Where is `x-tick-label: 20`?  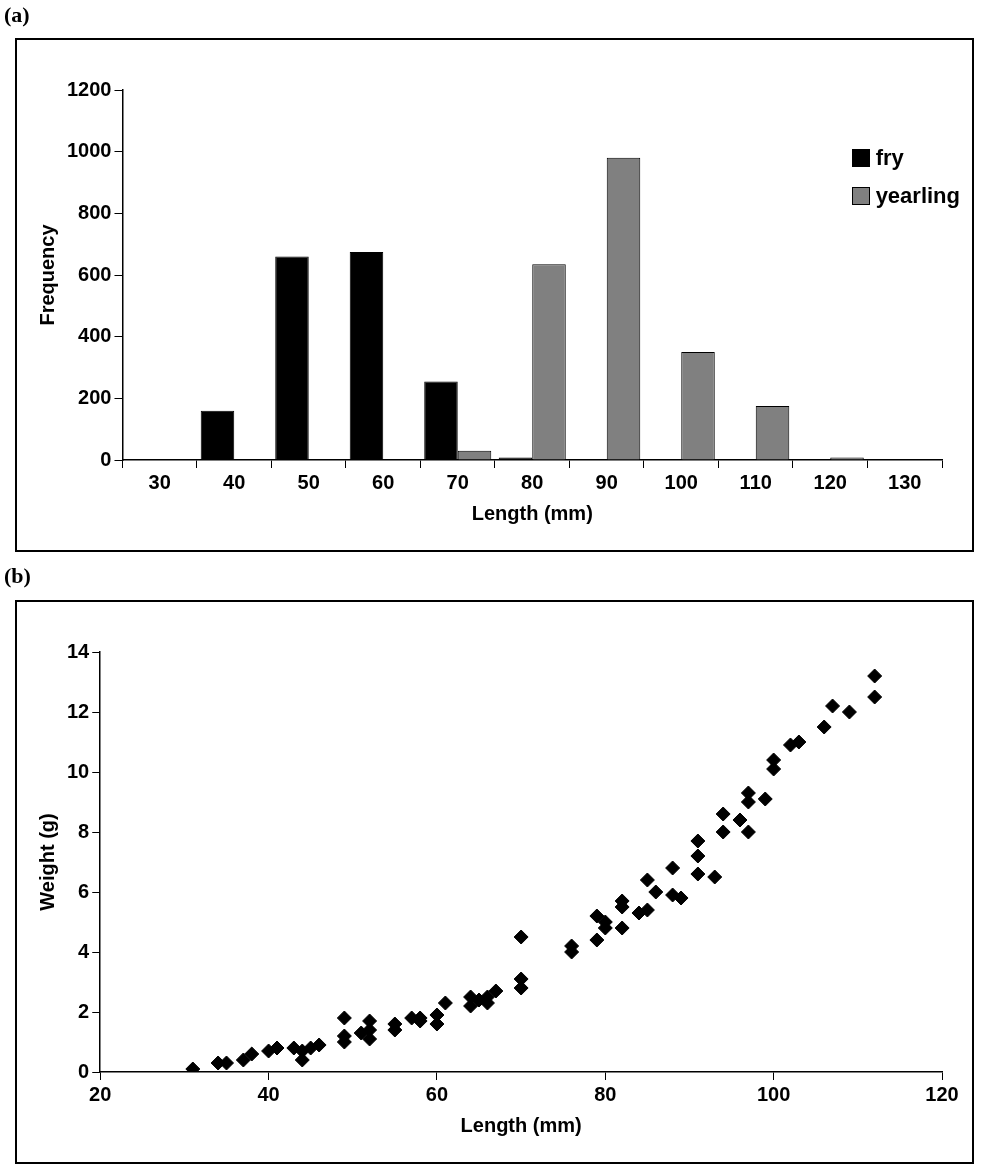
x-tick-label: 20 is located at coordinates (100, 1093).